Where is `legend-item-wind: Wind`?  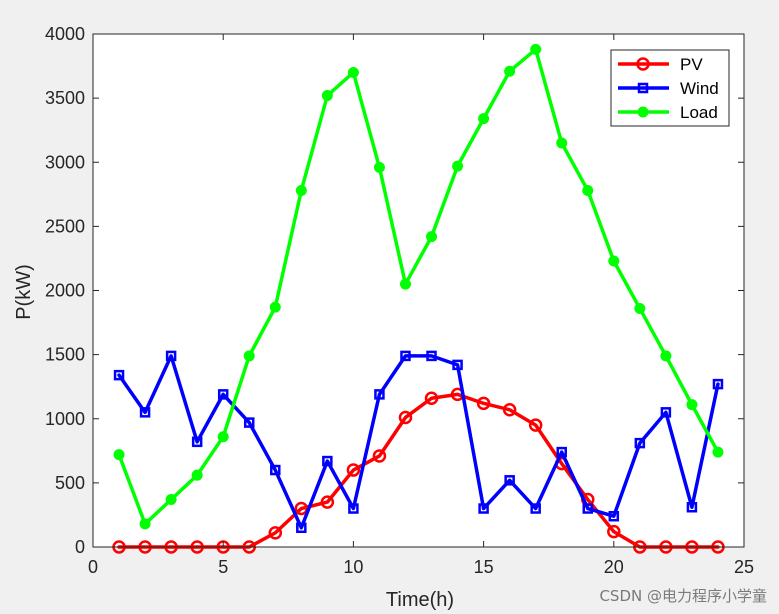 legend-item-wind: Wind is located at coordinates (668, 88).